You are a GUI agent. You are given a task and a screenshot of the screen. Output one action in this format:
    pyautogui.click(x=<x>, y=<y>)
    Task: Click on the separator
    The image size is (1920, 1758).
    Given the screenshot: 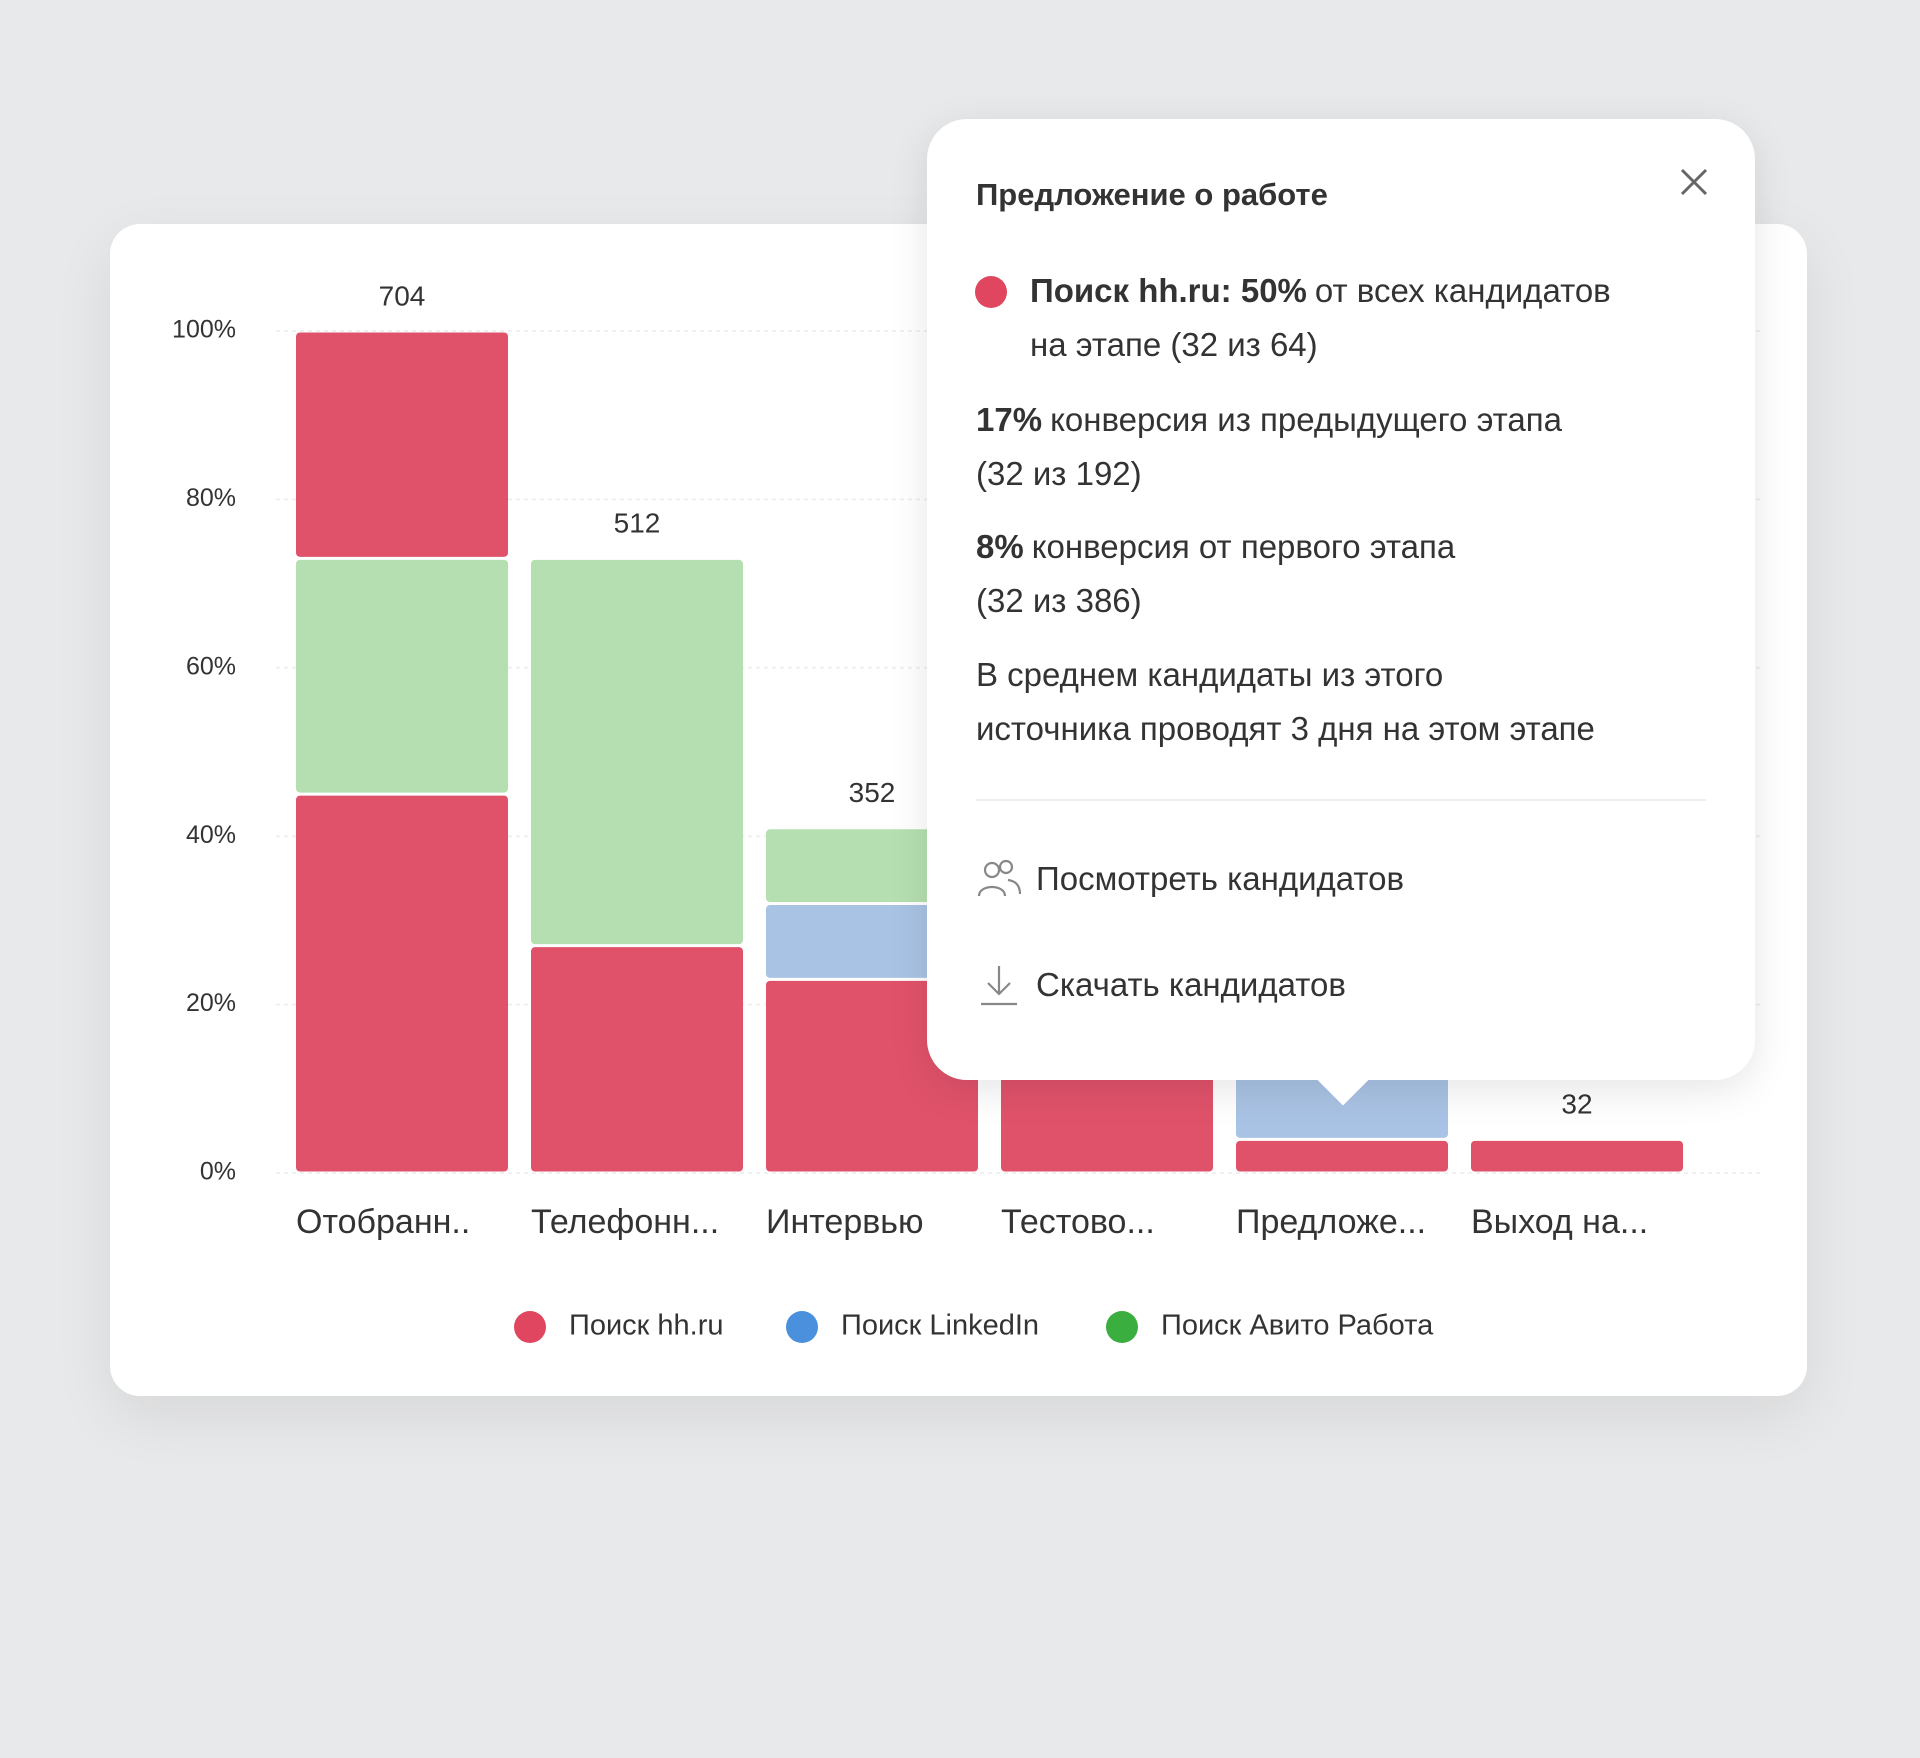 What is the action you would take?
    pyautogui.click(x=1341, y=800)
    